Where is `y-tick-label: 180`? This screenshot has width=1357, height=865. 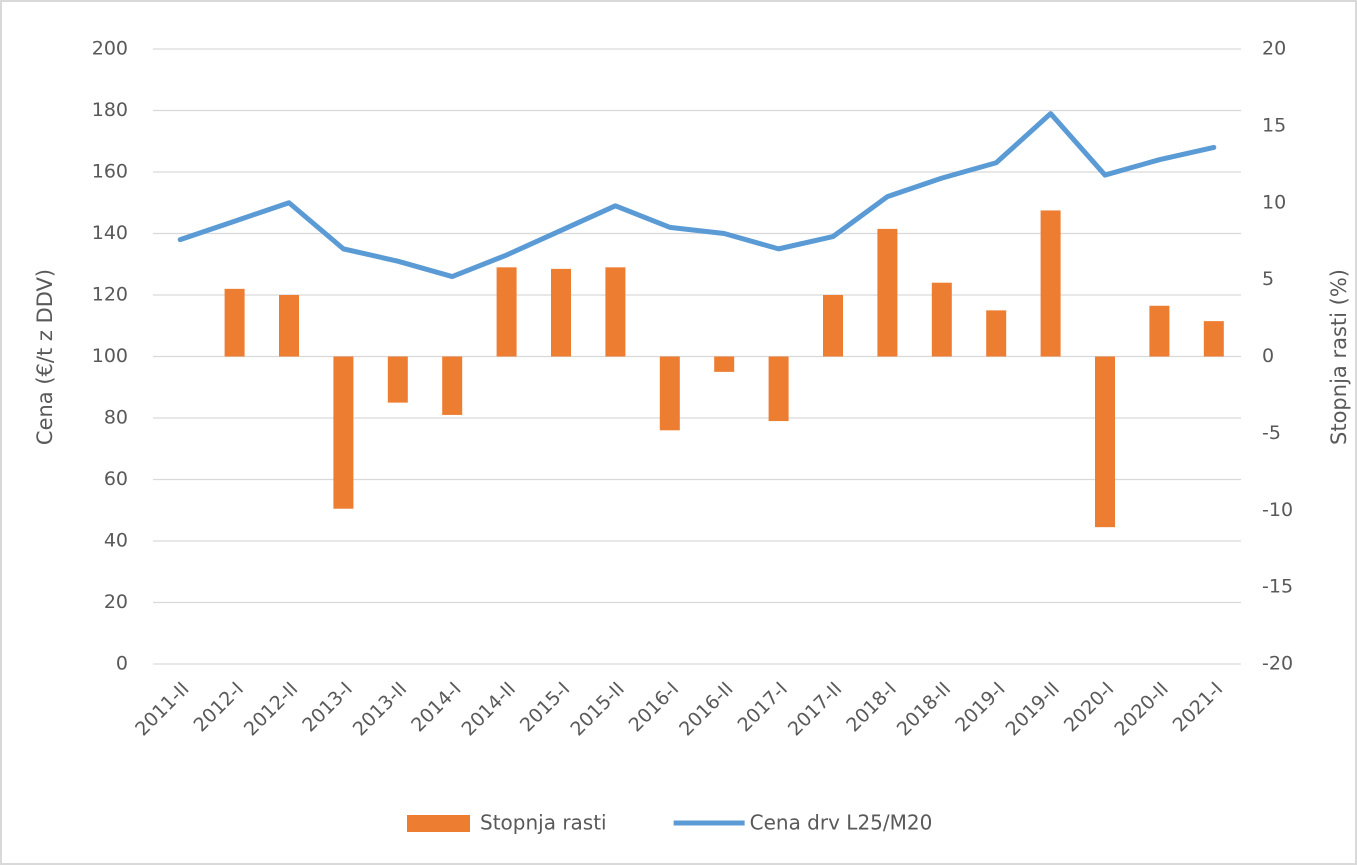
y-tick-label: 180 is located at coordinates (110, 110).